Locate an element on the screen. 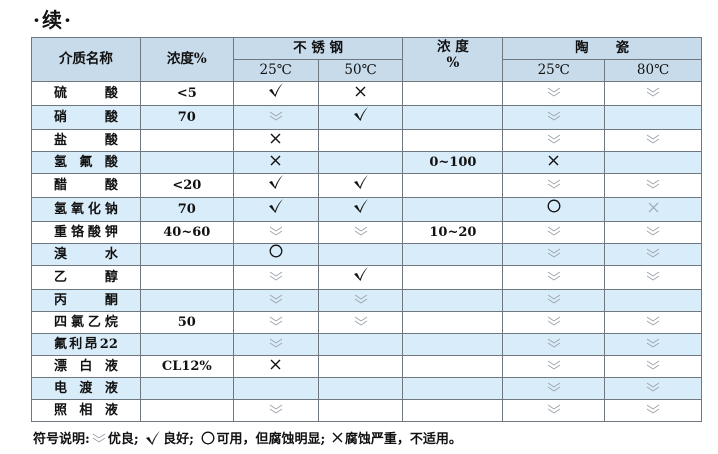 Image resolution: width=718 pixels, height=454 pixels. table-row: 电 渡 液 is located at coordinates (366, 388).